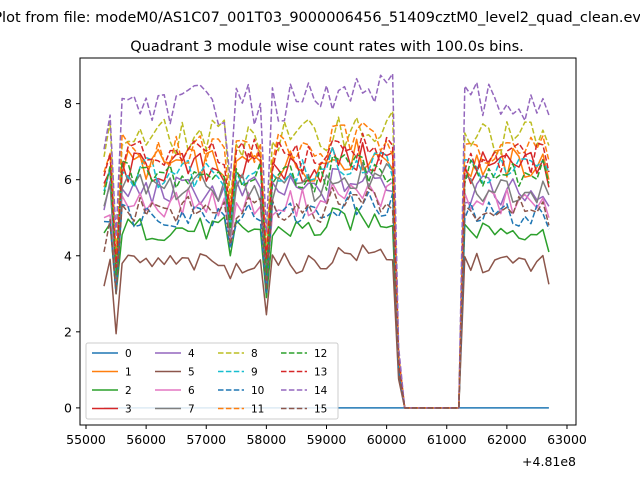 This screenshot has height=480, width=640. I want to click on x-tick-label: 61000, so click(447, 439).